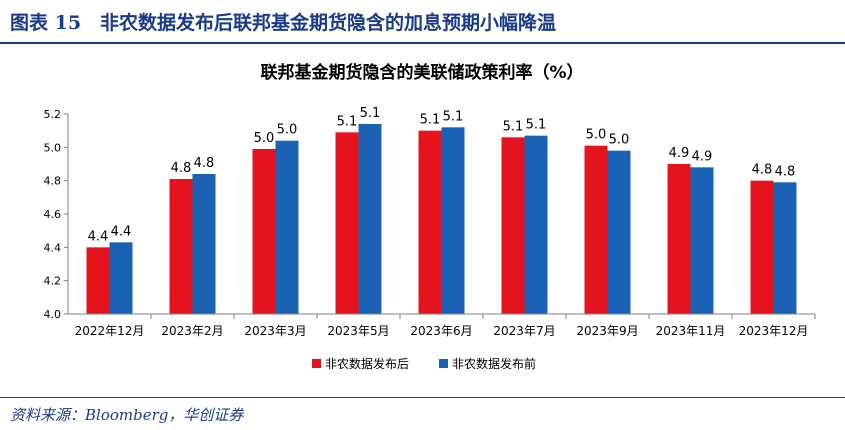  I want to click on y-tick-label: 4.8, so click(53, 181).